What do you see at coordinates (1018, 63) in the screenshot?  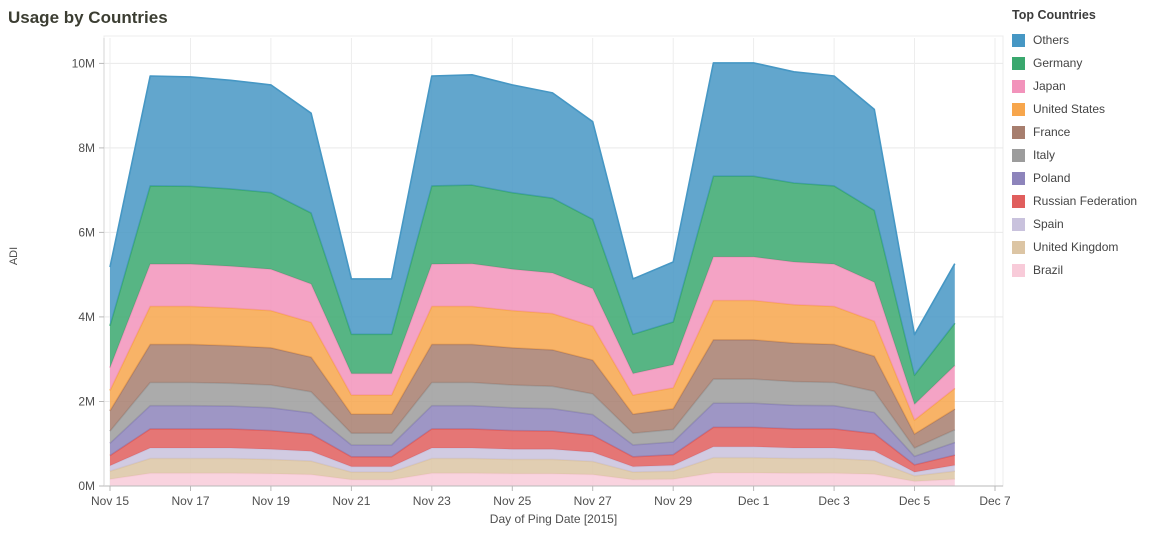 I see `legend-swatch-germany` at bounding box center [1018, 63].